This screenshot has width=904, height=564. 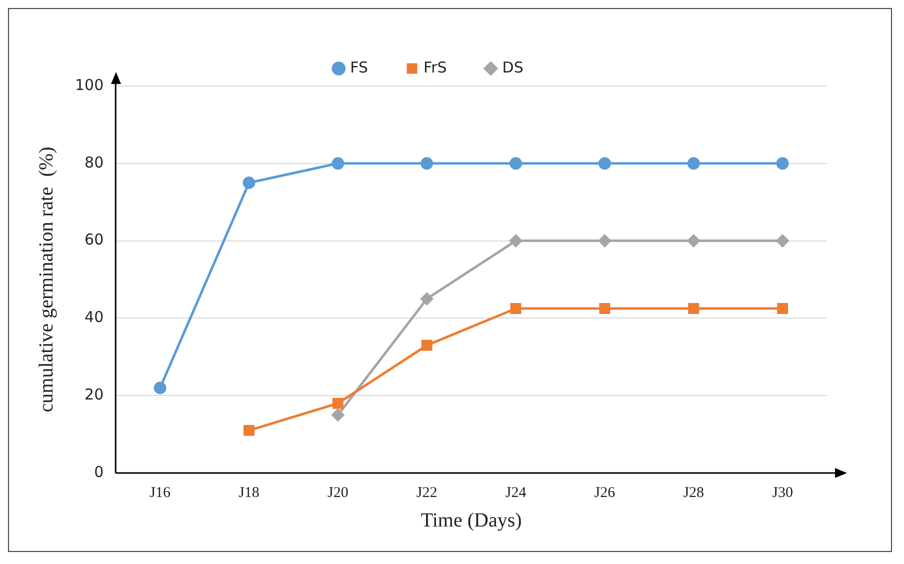 What do you see at coordinates (338, 492) in the screenshot?
I see `x-tick-label: J20` at bounding box center [338, 492].